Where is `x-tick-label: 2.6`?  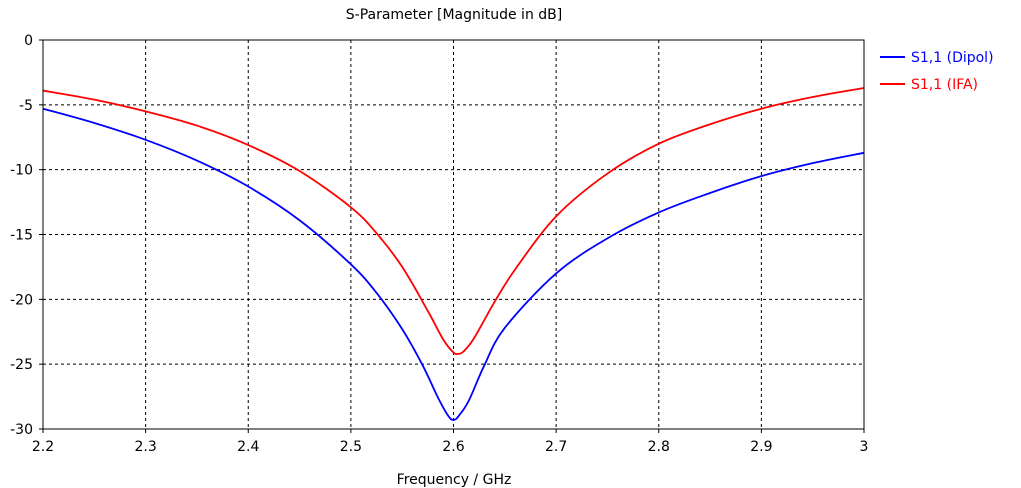
x-tick-label: 2.6 is located at coordinates (453, 447).